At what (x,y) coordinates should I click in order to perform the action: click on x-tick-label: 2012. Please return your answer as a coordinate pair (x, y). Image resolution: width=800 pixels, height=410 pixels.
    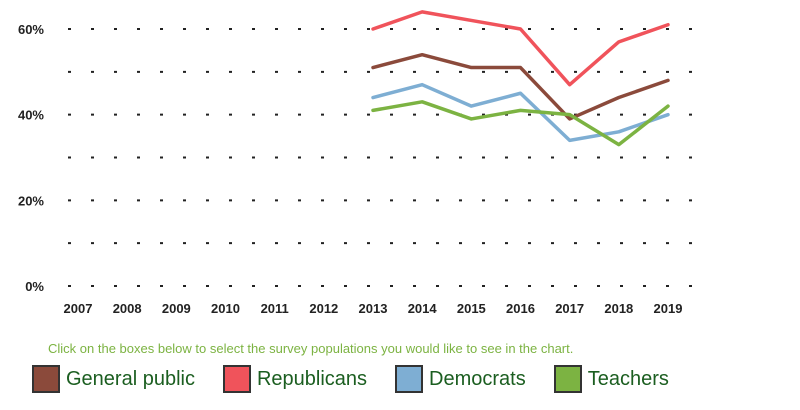
    Looking at the image, I should click on (323, 308).